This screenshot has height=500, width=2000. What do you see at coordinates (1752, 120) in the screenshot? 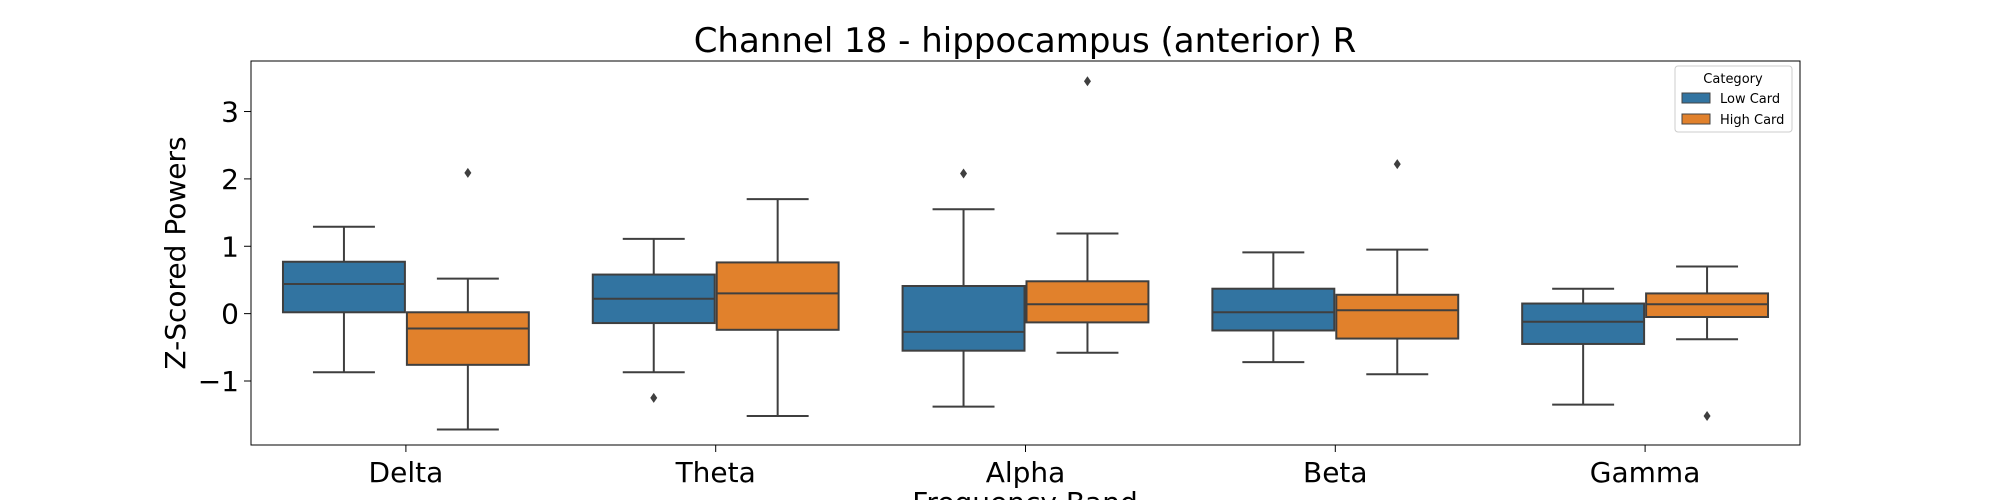
I see `legend-label-high-card: High Card` at bounding box center [1752, 120].